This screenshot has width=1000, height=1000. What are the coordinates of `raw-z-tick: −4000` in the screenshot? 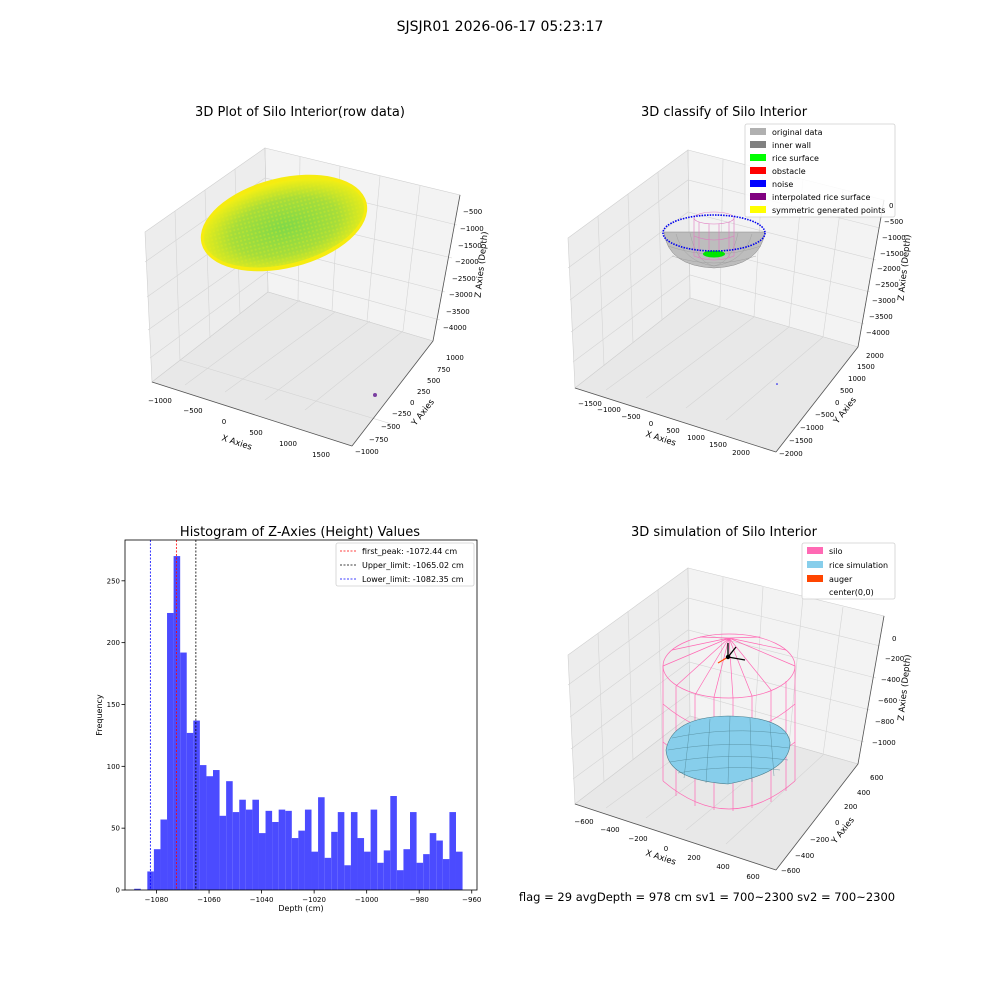 It's located at (455, 328).